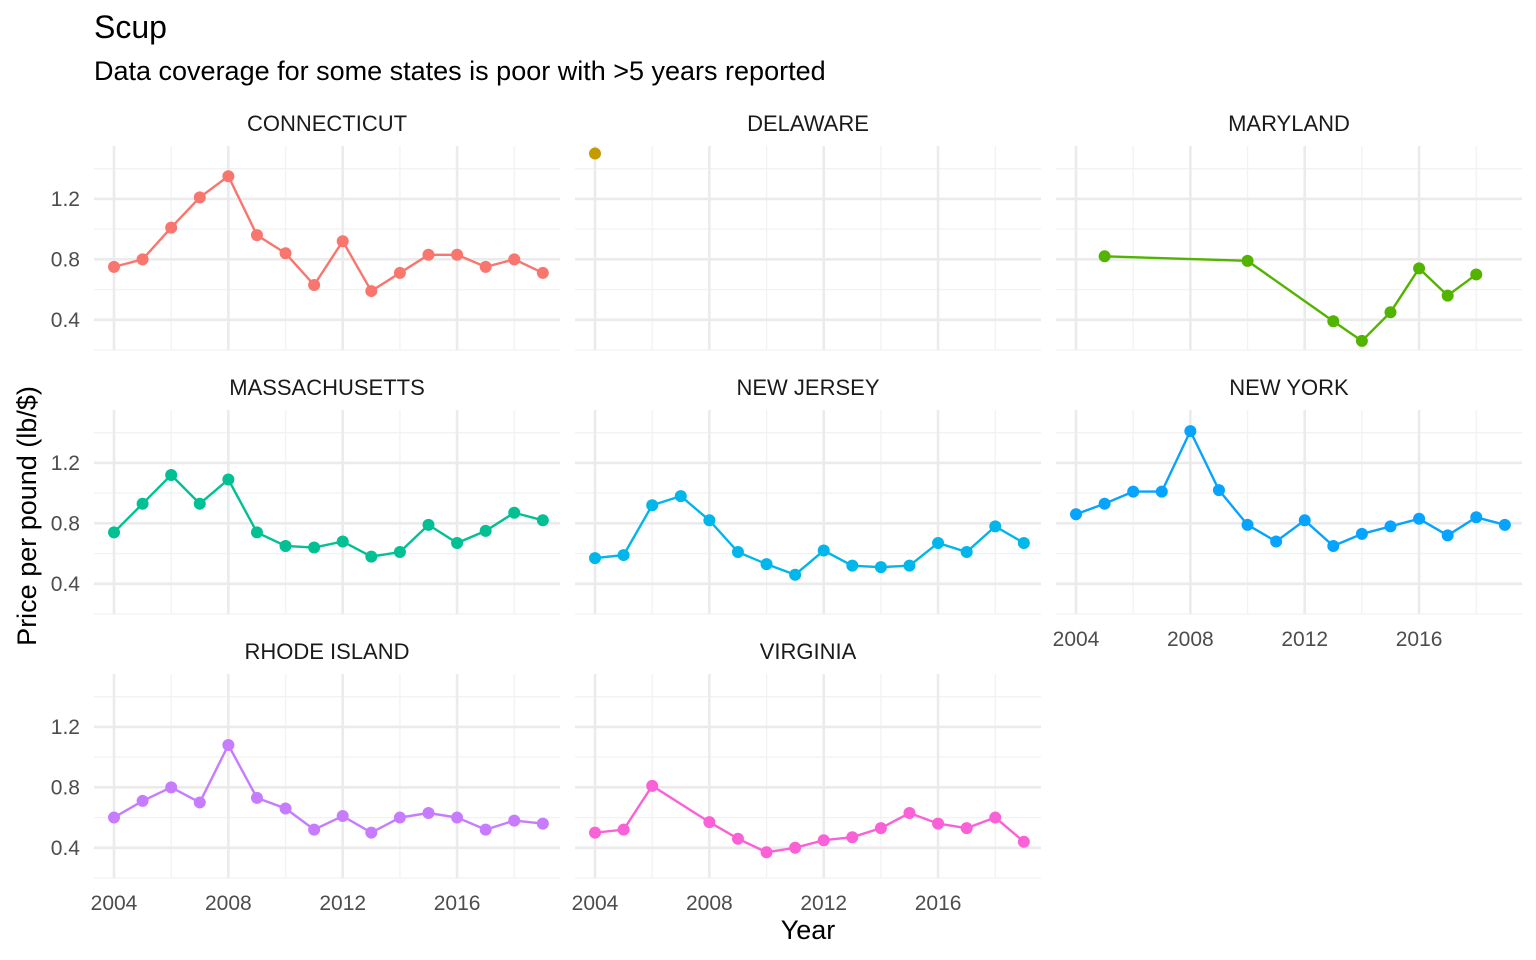 The width and height of the screenshot is (1536, 960). I want to click on y-axis-title: Price per pound (lb/$), so click(27, 516).